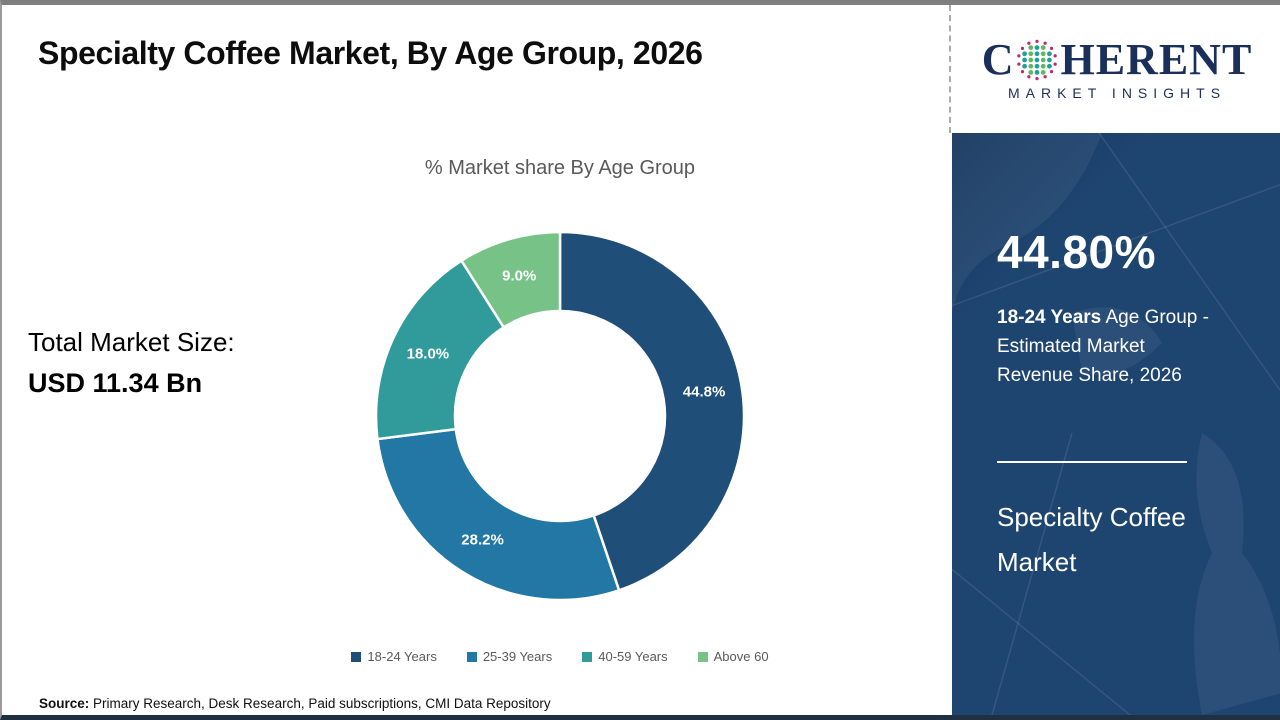 Image resolution: width=1280 pixels, height=720 pixels. I want to click on legend-item-40-59-years: 40-59 Years, so click(625, 656).